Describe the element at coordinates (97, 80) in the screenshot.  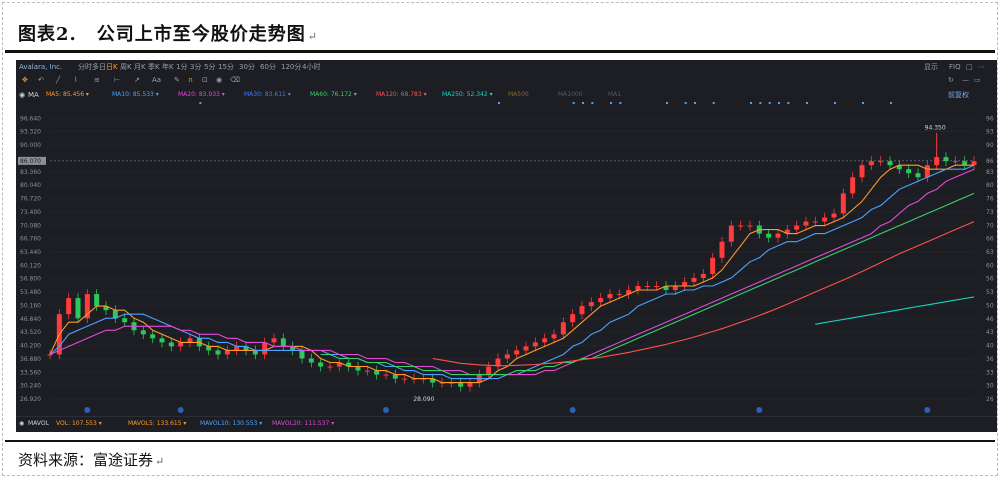
I see `fib-icon: ≡` at that location.